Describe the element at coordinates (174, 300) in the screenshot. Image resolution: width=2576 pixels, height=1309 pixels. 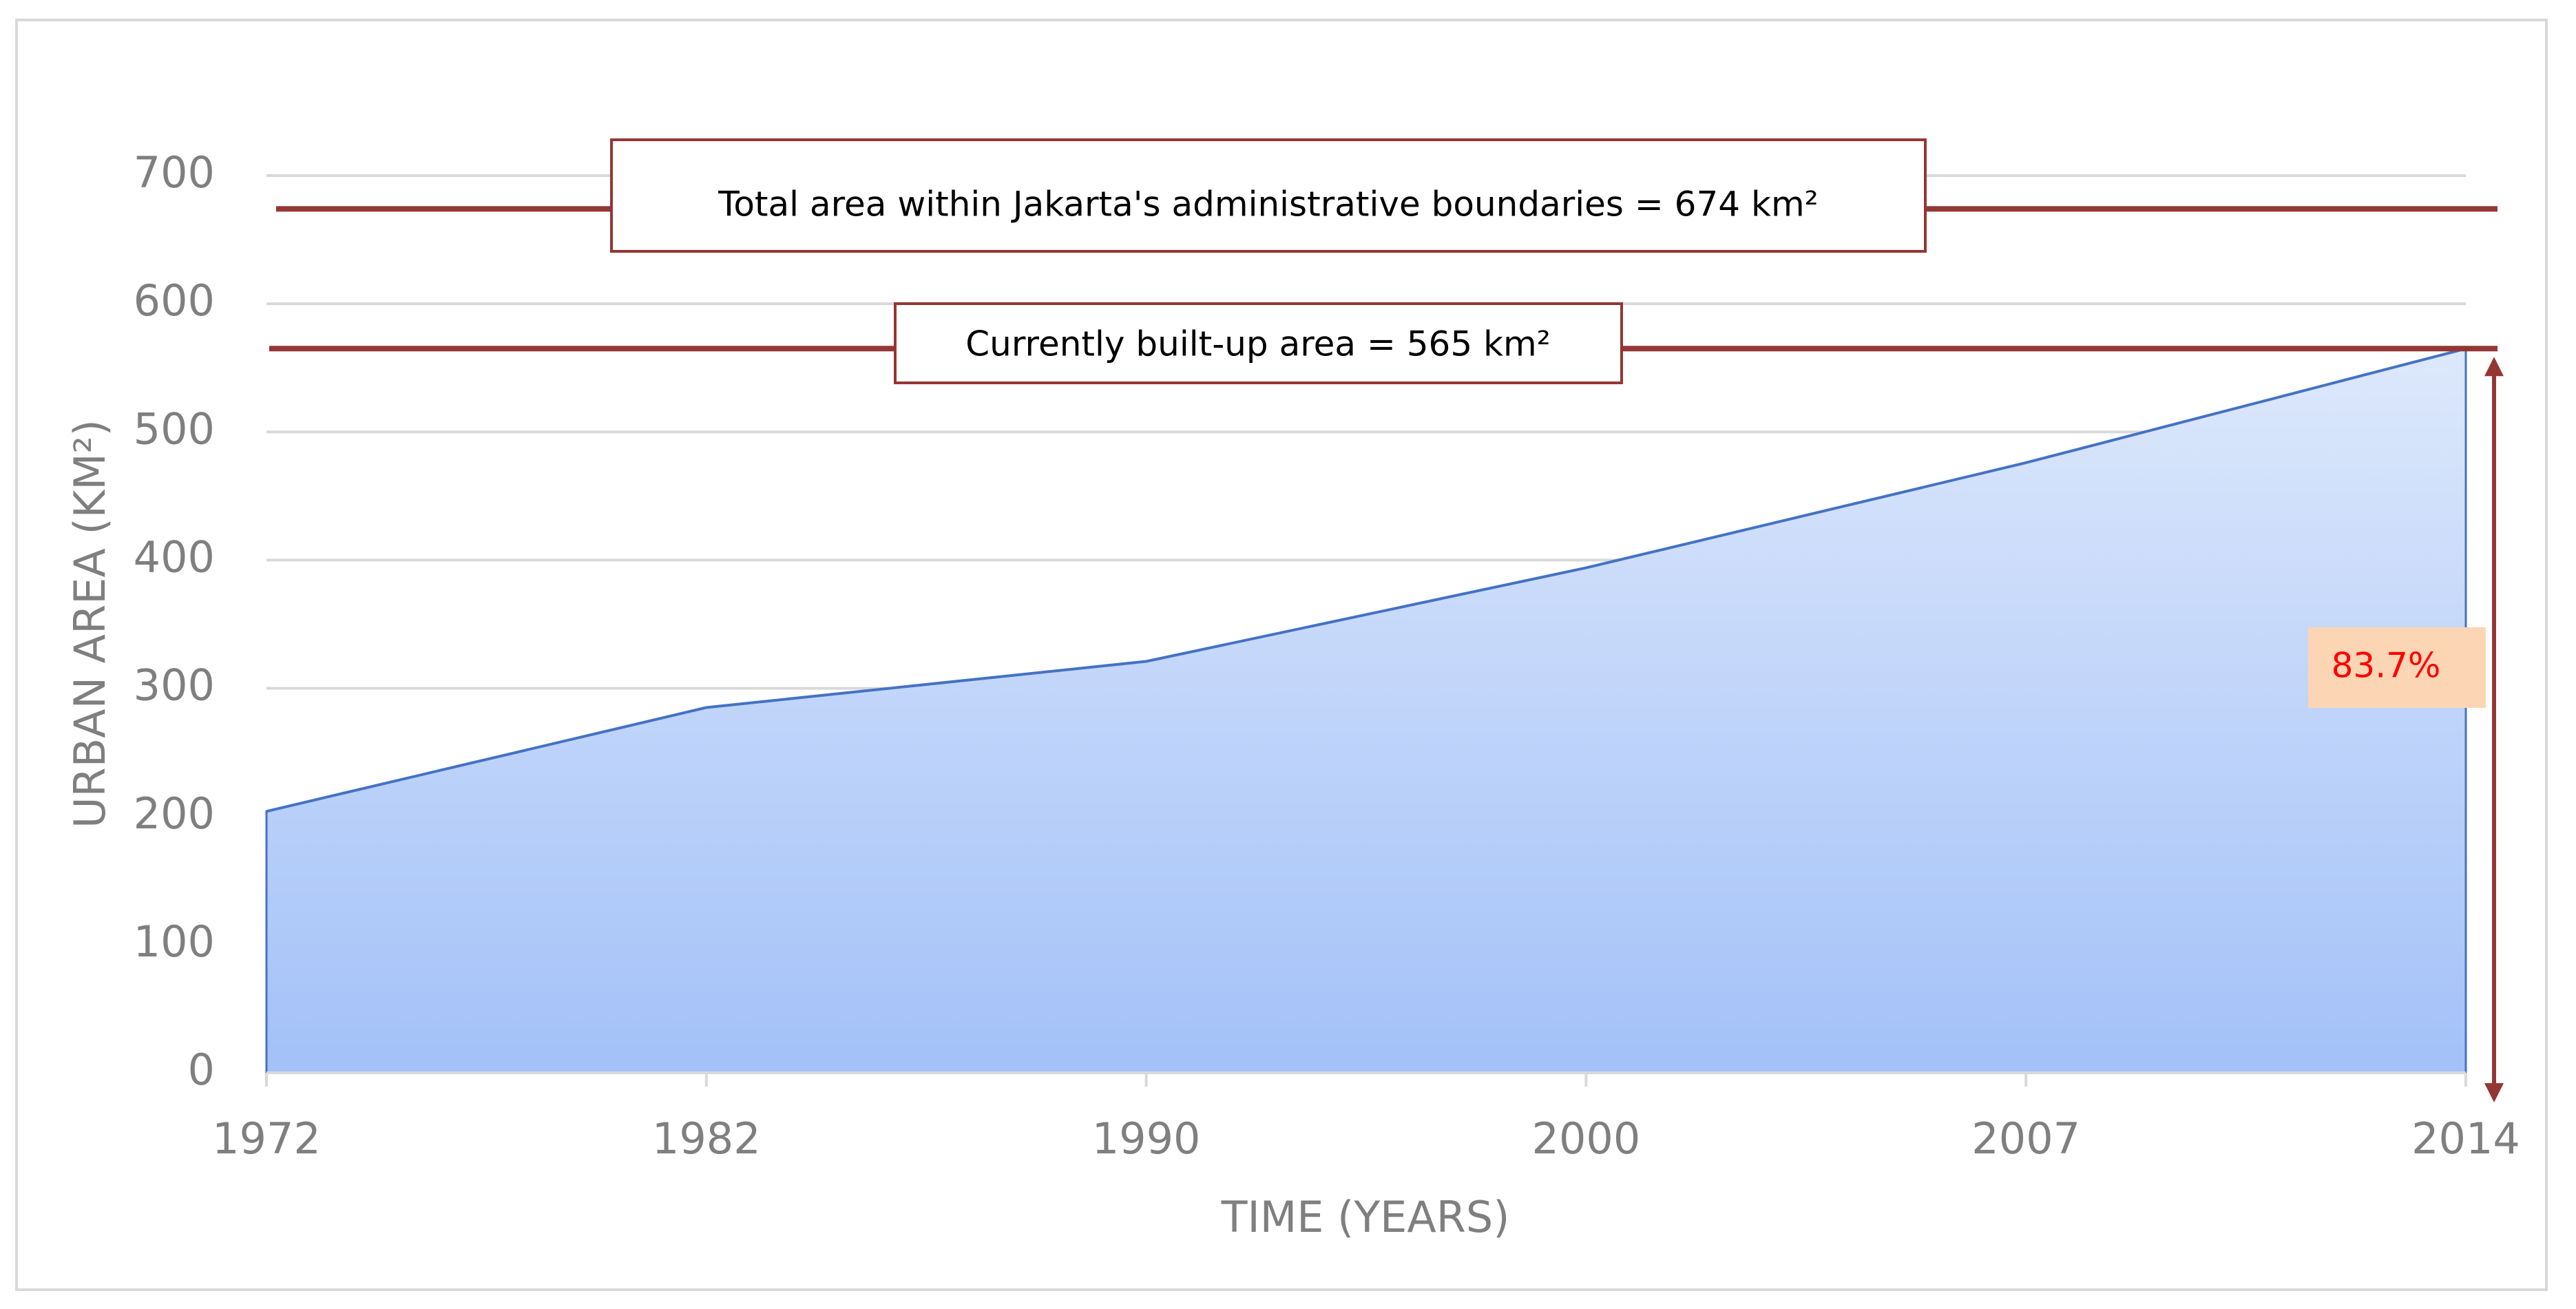
I see `y-tick-label: 600` at that location.